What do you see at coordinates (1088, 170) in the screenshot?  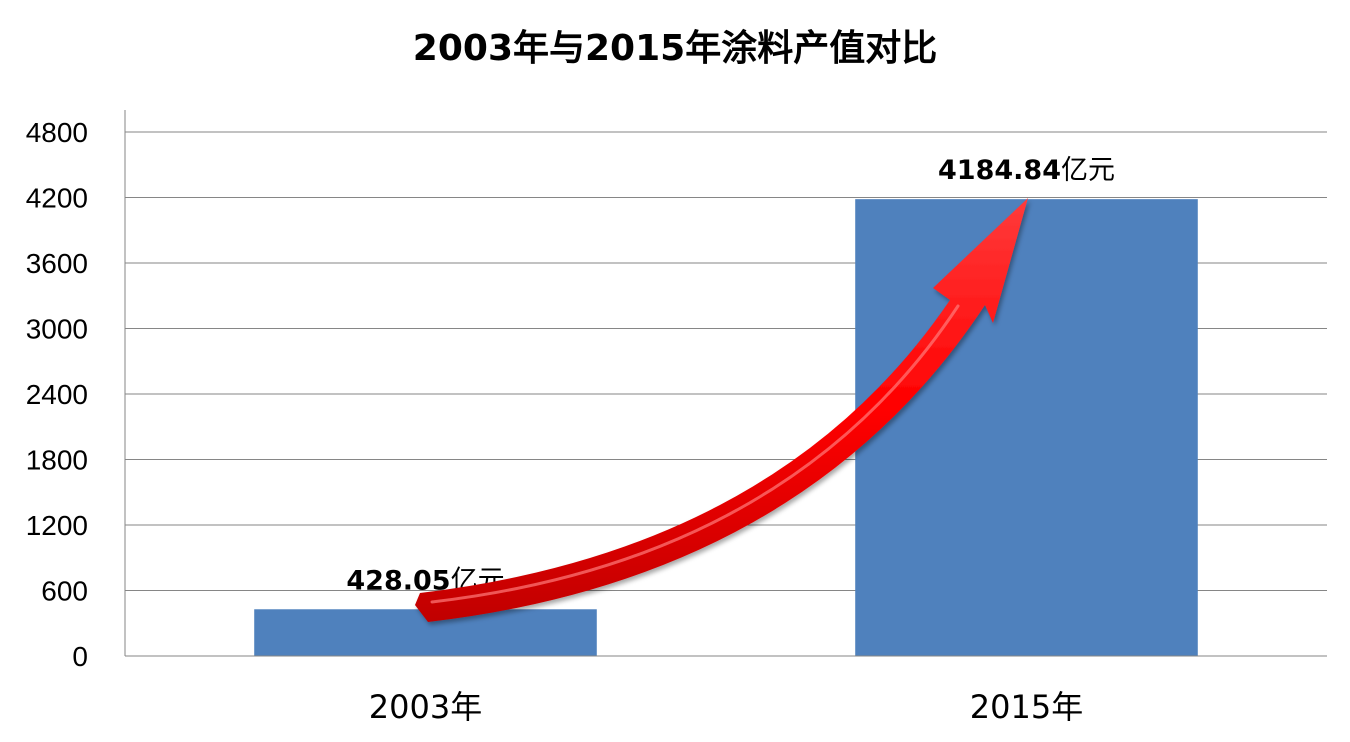 I see `data-label-unit: 亿元` at bounding box center [1088, 170].